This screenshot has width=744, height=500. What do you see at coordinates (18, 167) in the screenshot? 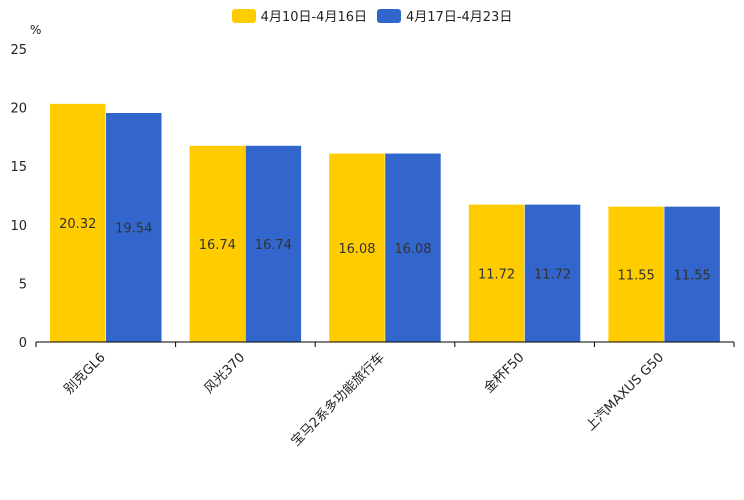
I see `y-tick-label: 15` at bounding box center [18, 167].